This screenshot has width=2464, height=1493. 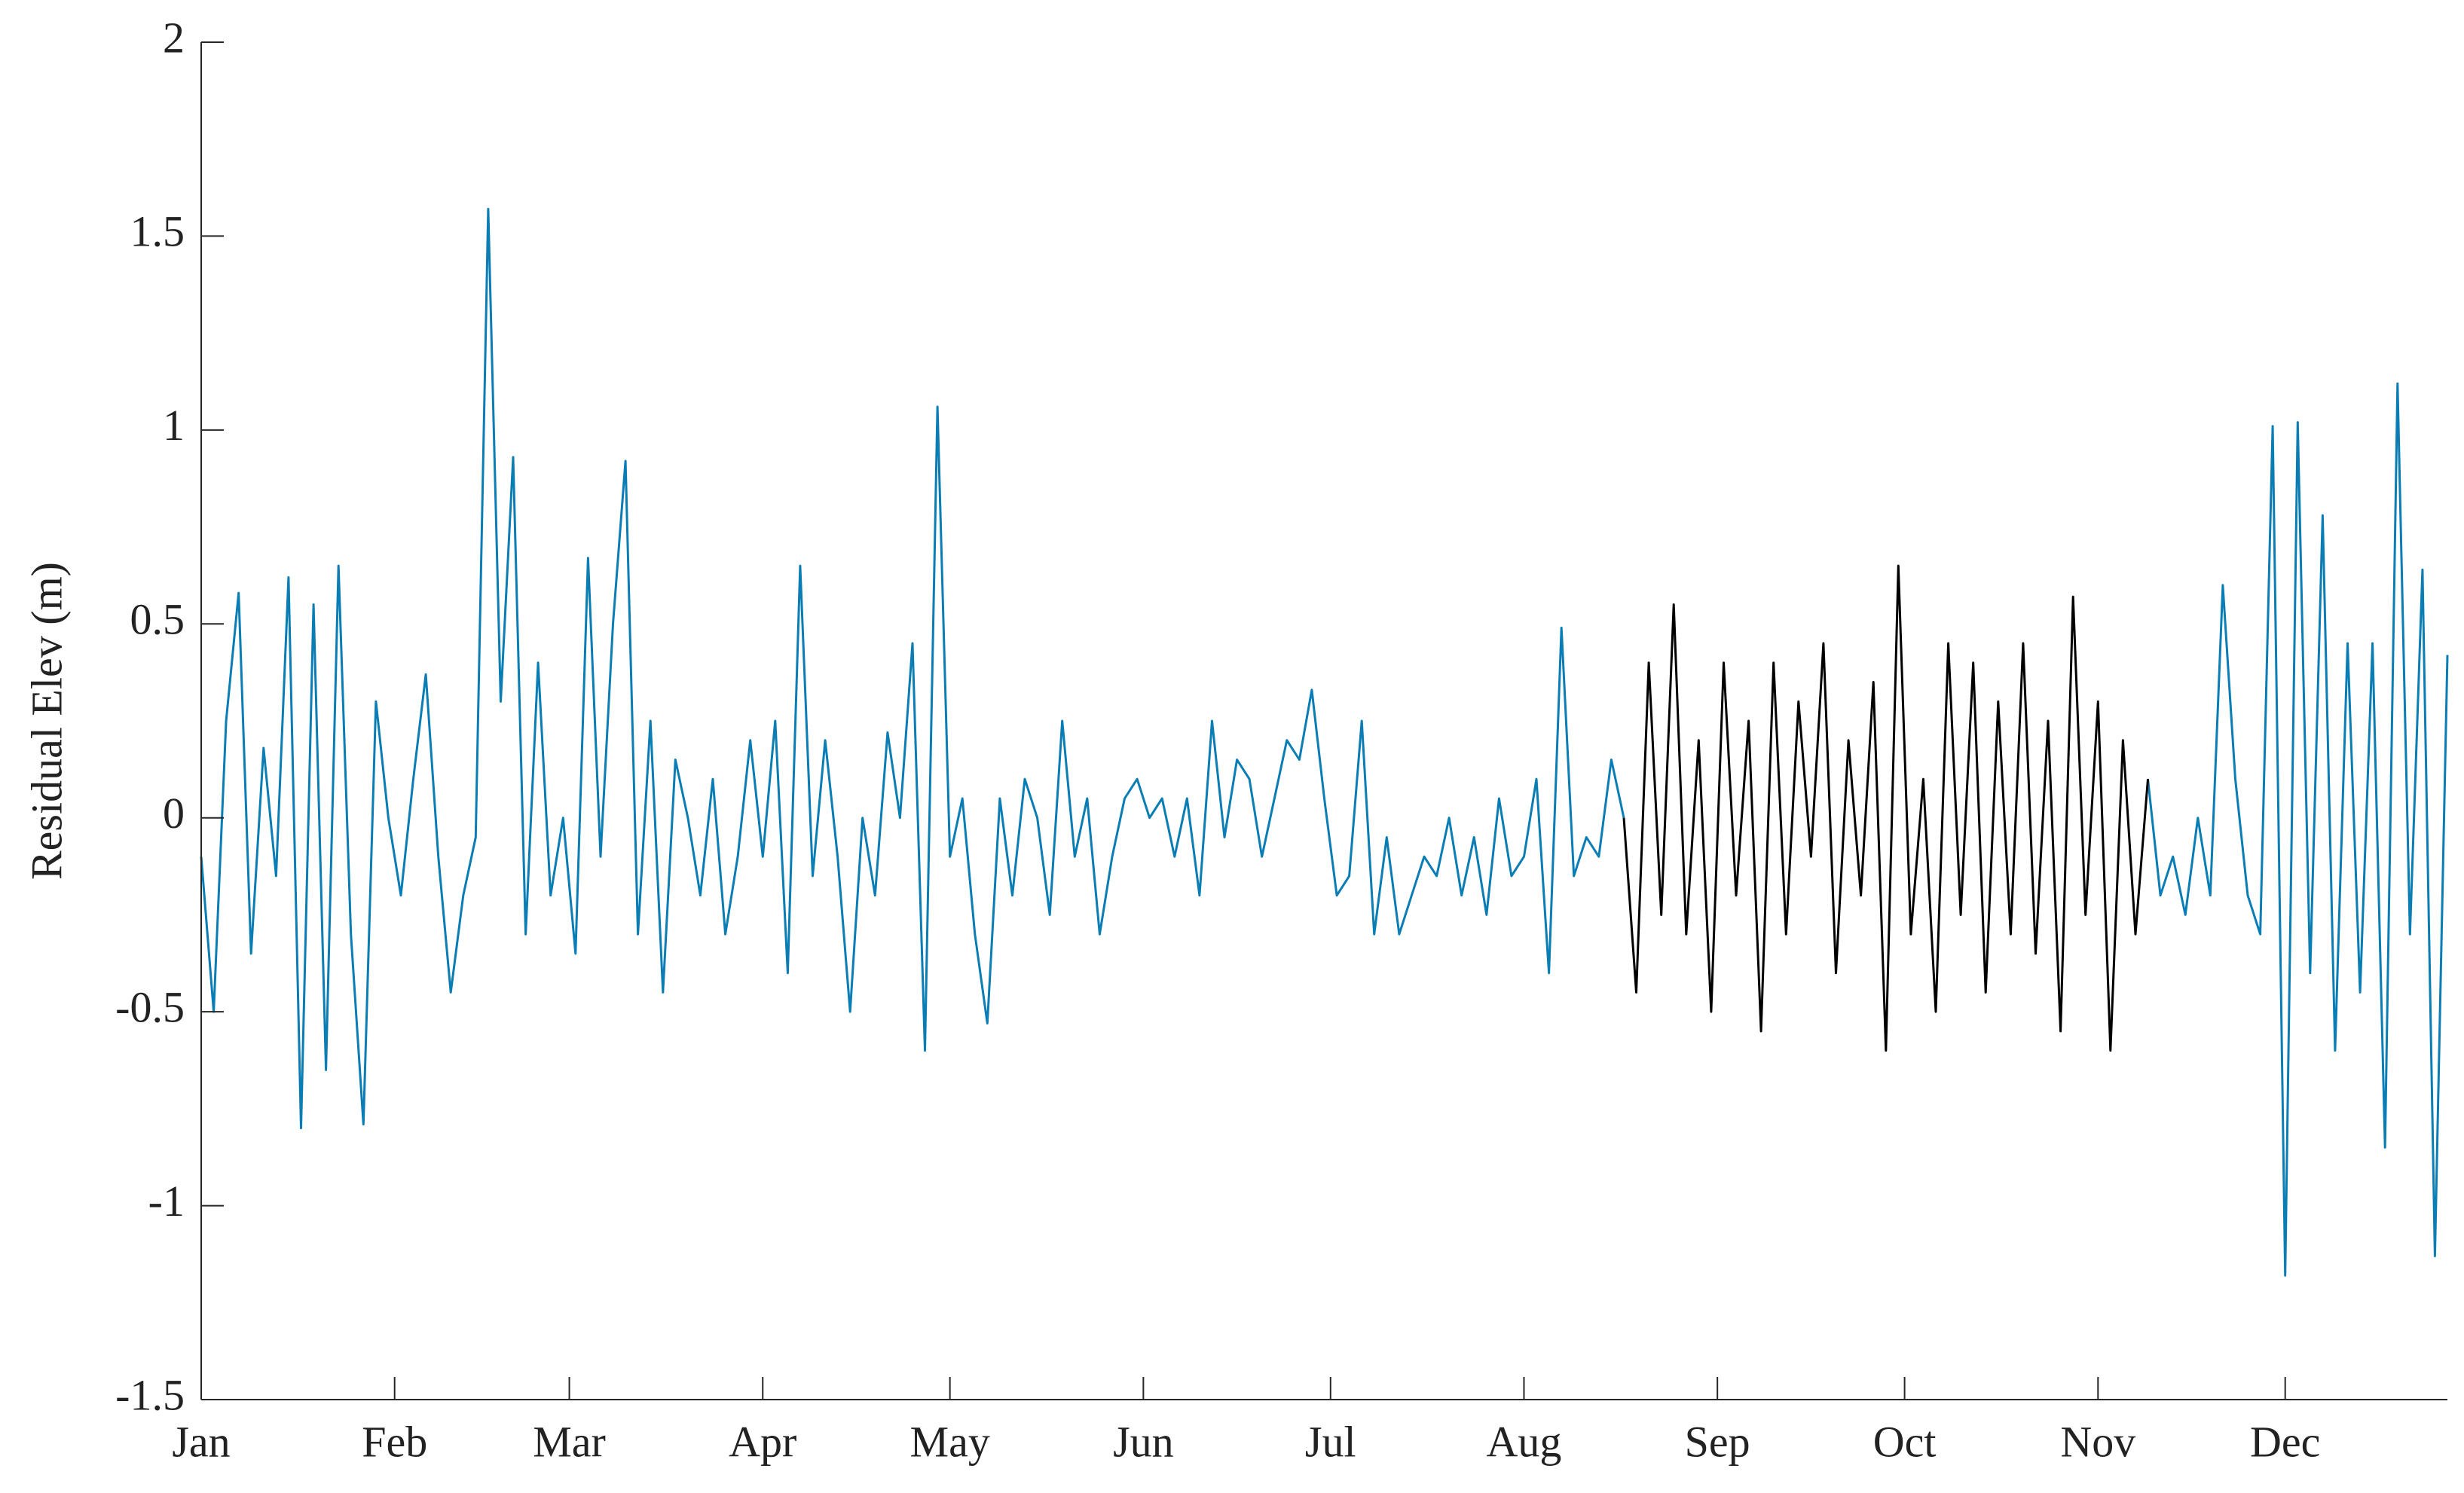 What do you see at coordinates (150, 1394) in the screenshot?
I see `y-tick-label: -1.5` at bounding box center [150, 1394].